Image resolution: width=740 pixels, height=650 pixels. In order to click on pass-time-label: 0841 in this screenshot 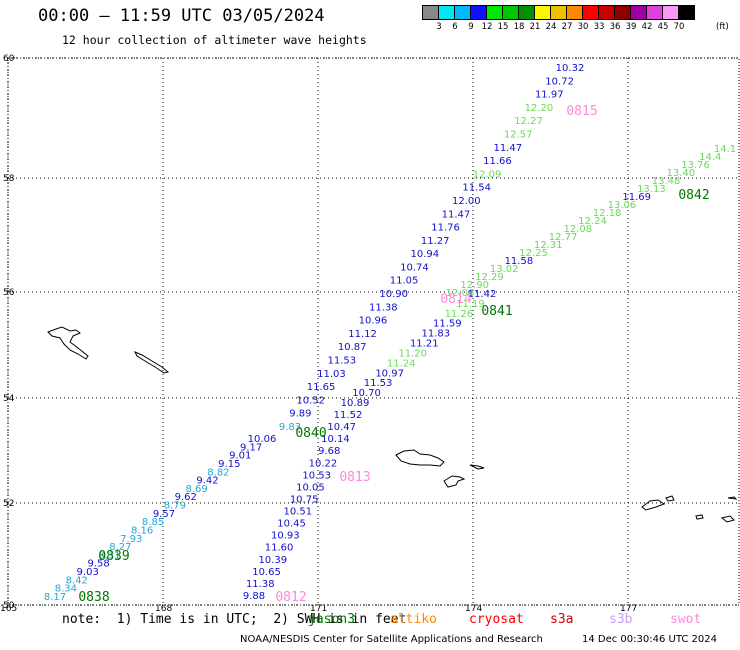, I will do `click(496, 311)`.